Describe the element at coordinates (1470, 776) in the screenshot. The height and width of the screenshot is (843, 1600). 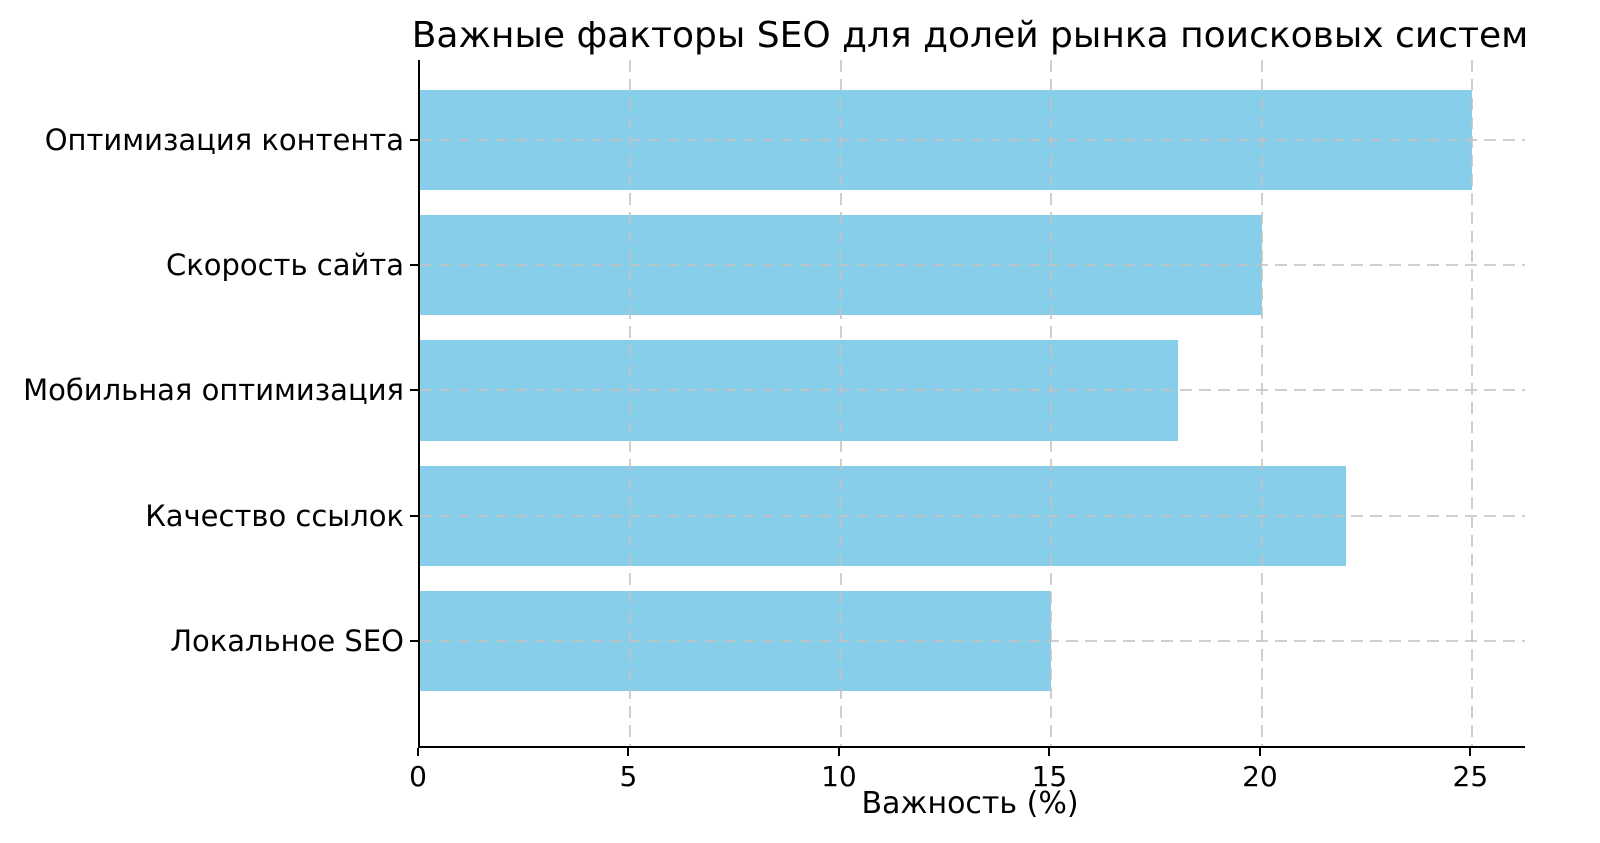
I see `x-tick-label: 25` at that location.